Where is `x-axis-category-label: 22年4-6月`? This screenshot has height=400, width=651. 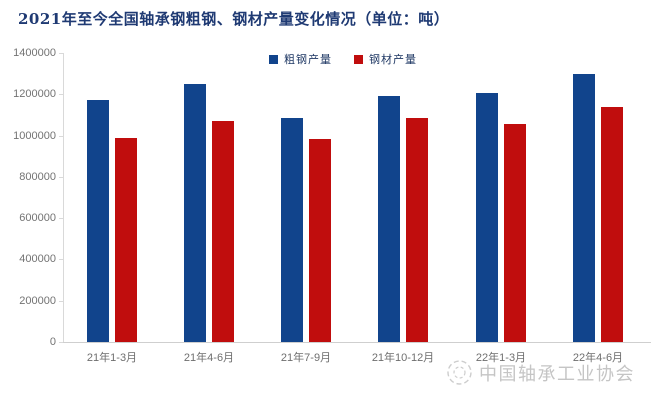 x-axis-category-label: 22年4-6月 is located at coordinates (598, 358).